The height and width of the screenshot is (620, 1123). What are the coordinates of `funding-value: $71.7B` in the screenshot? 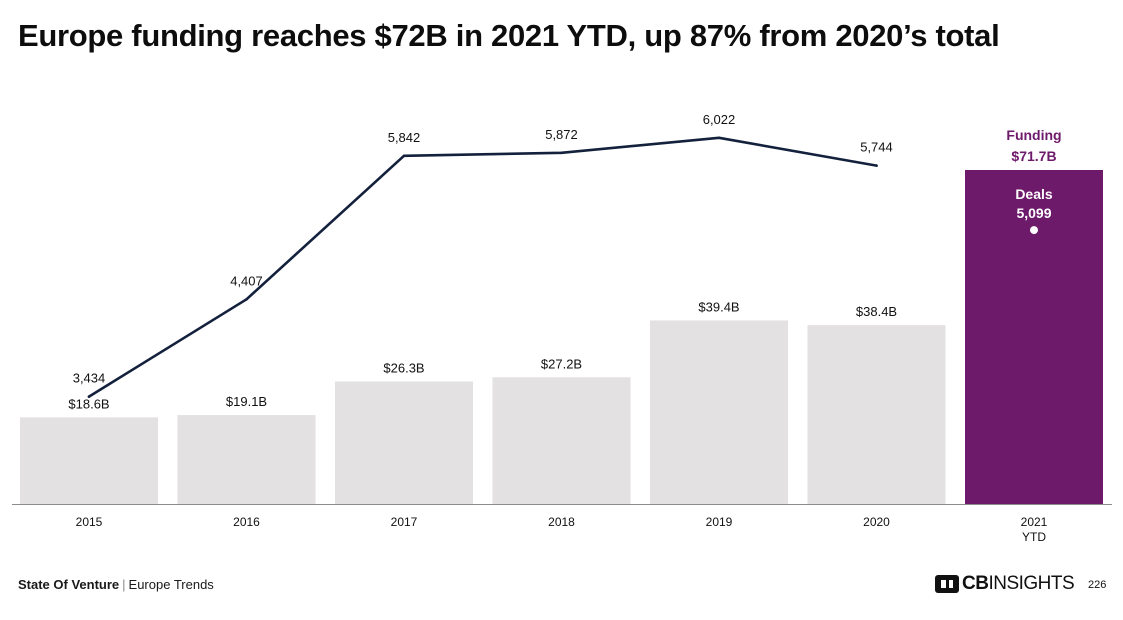 It's located at (1033, 156).